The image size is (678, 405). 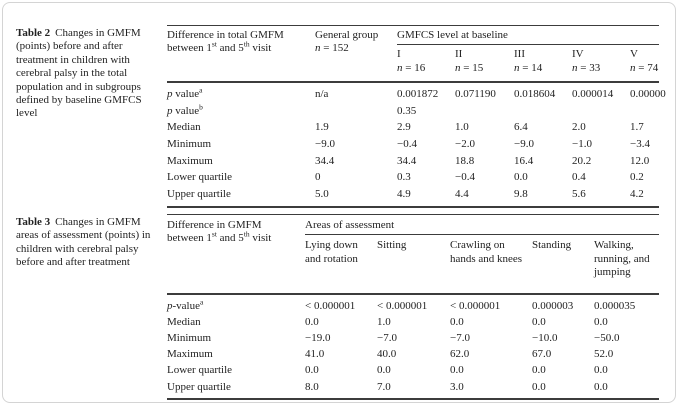 What do you see at coordinates (545, 338) in the screenshot?
I see `table-cell: −10.0` at bounding box center [545, 338].